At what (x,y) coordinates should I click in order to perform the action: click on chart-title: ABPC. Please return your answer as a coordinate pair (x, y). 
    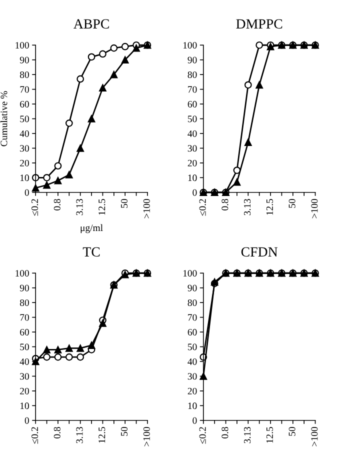
    Looking at the image, I should click on (91, 24).